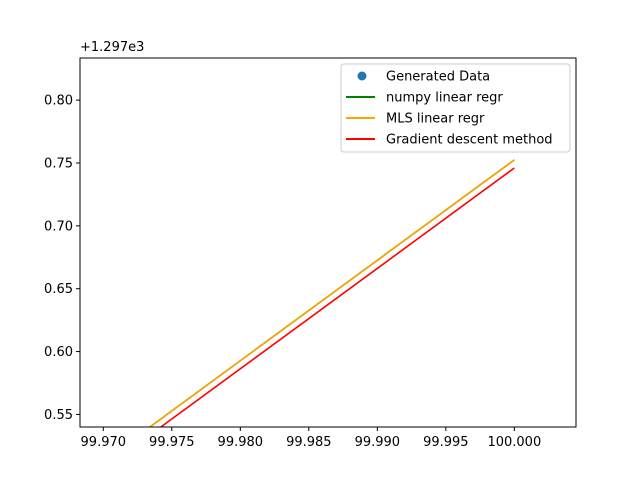 Image resolution: width=640 pixels, height=480 pixels. I want to click on y-tick-label: 0.60, so click(58, 352).